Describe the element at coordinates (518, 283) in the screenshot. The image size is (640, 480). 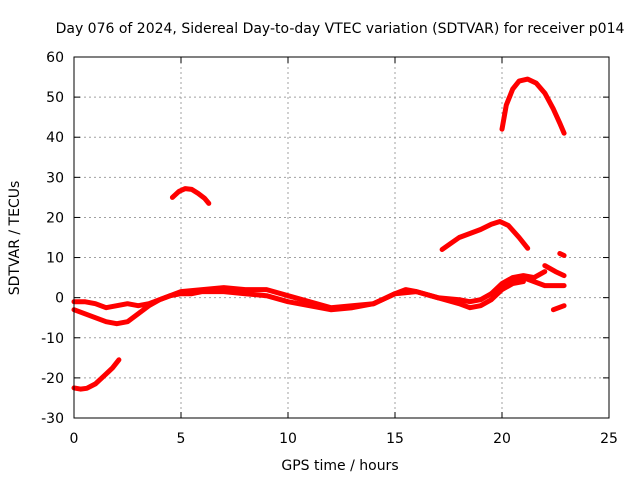
I see `series-line-arc-zero-c` at that location.